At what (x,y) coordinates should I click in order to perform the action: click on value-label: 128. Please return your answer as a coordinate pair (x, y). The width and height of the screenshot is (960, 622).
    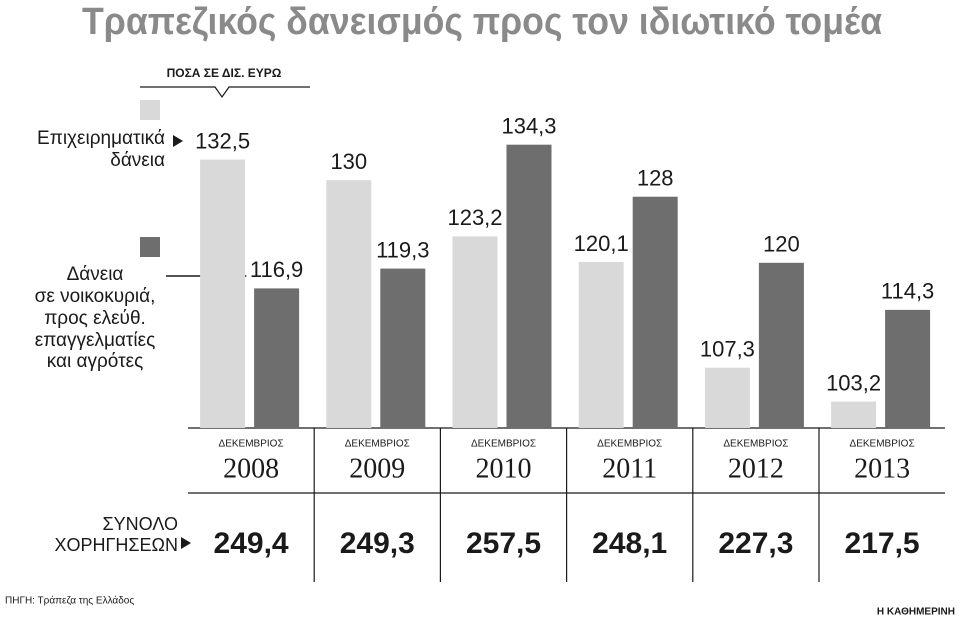
    Looking at the image, I should click on (655, 178).